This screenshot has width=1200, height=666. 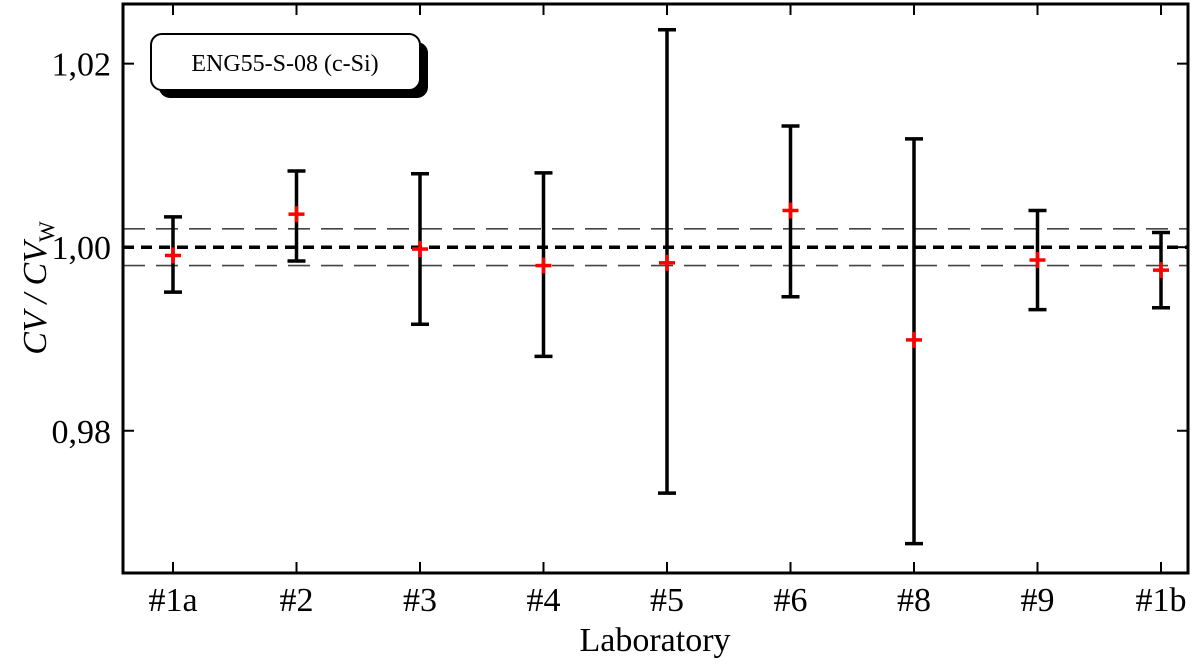 What do you see at coordinates (1038, 600) in the screenshot?
I see `x-tick-label: #9` at bounding box center [1038, 600].